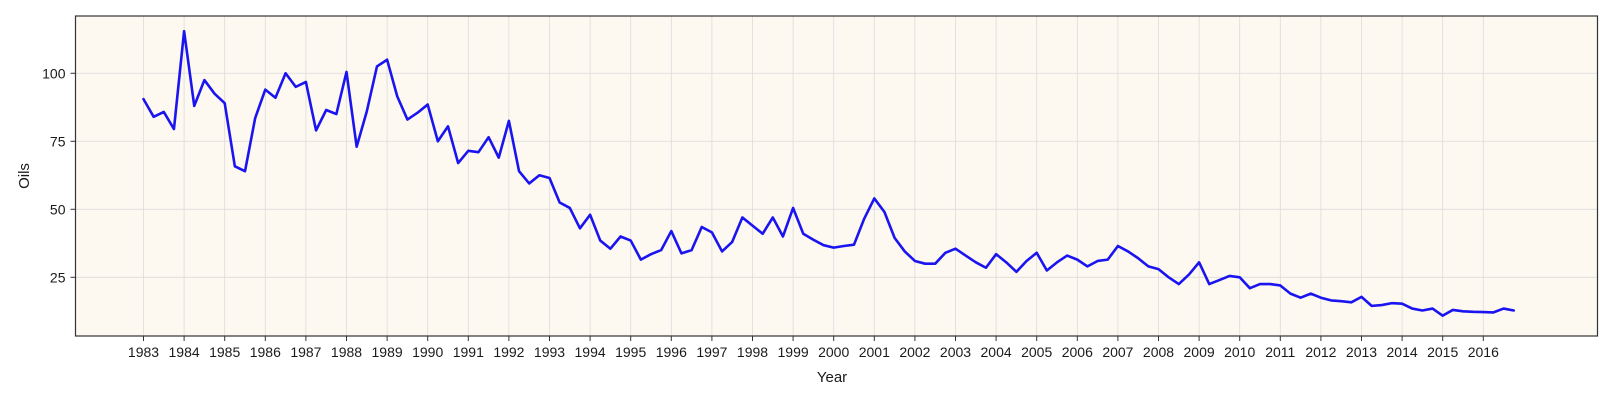  Describe the element at coordinates (1239, 352) in the screenshot. I see `x-tick-label: 2010` at that location.